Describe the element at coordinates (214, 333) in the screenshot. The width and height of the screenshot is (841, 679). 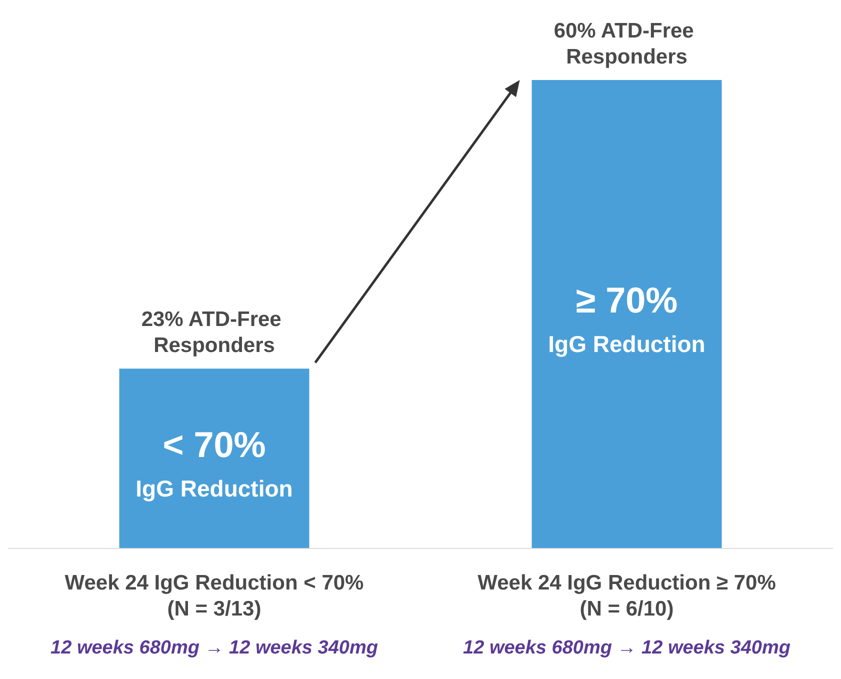
I see `data-label: 23% ATD-Free Responders` at that location.